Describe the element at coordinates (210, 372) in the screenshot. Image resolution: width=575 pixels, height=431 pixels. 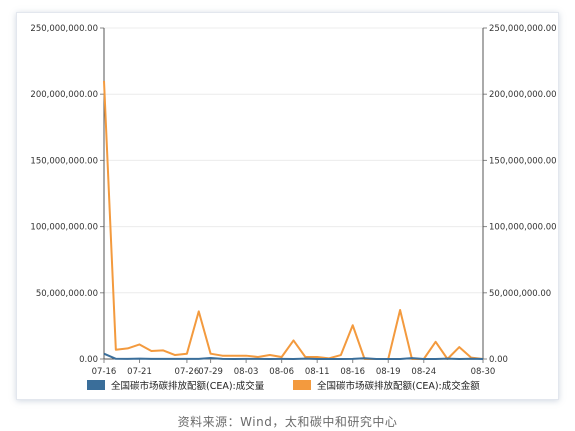
I see `x-tick-label: 07-29` at that location.